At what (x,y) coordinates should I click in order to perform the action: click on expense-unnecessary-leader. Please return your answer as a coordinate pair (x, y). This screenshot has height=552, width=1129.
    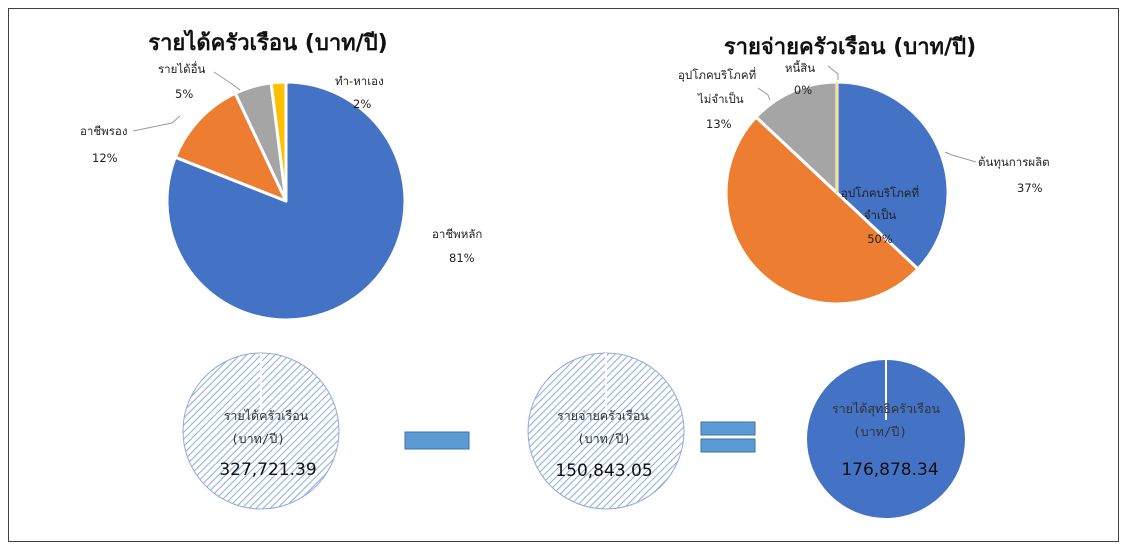
    Looking at the image, I should click on (764, 94).